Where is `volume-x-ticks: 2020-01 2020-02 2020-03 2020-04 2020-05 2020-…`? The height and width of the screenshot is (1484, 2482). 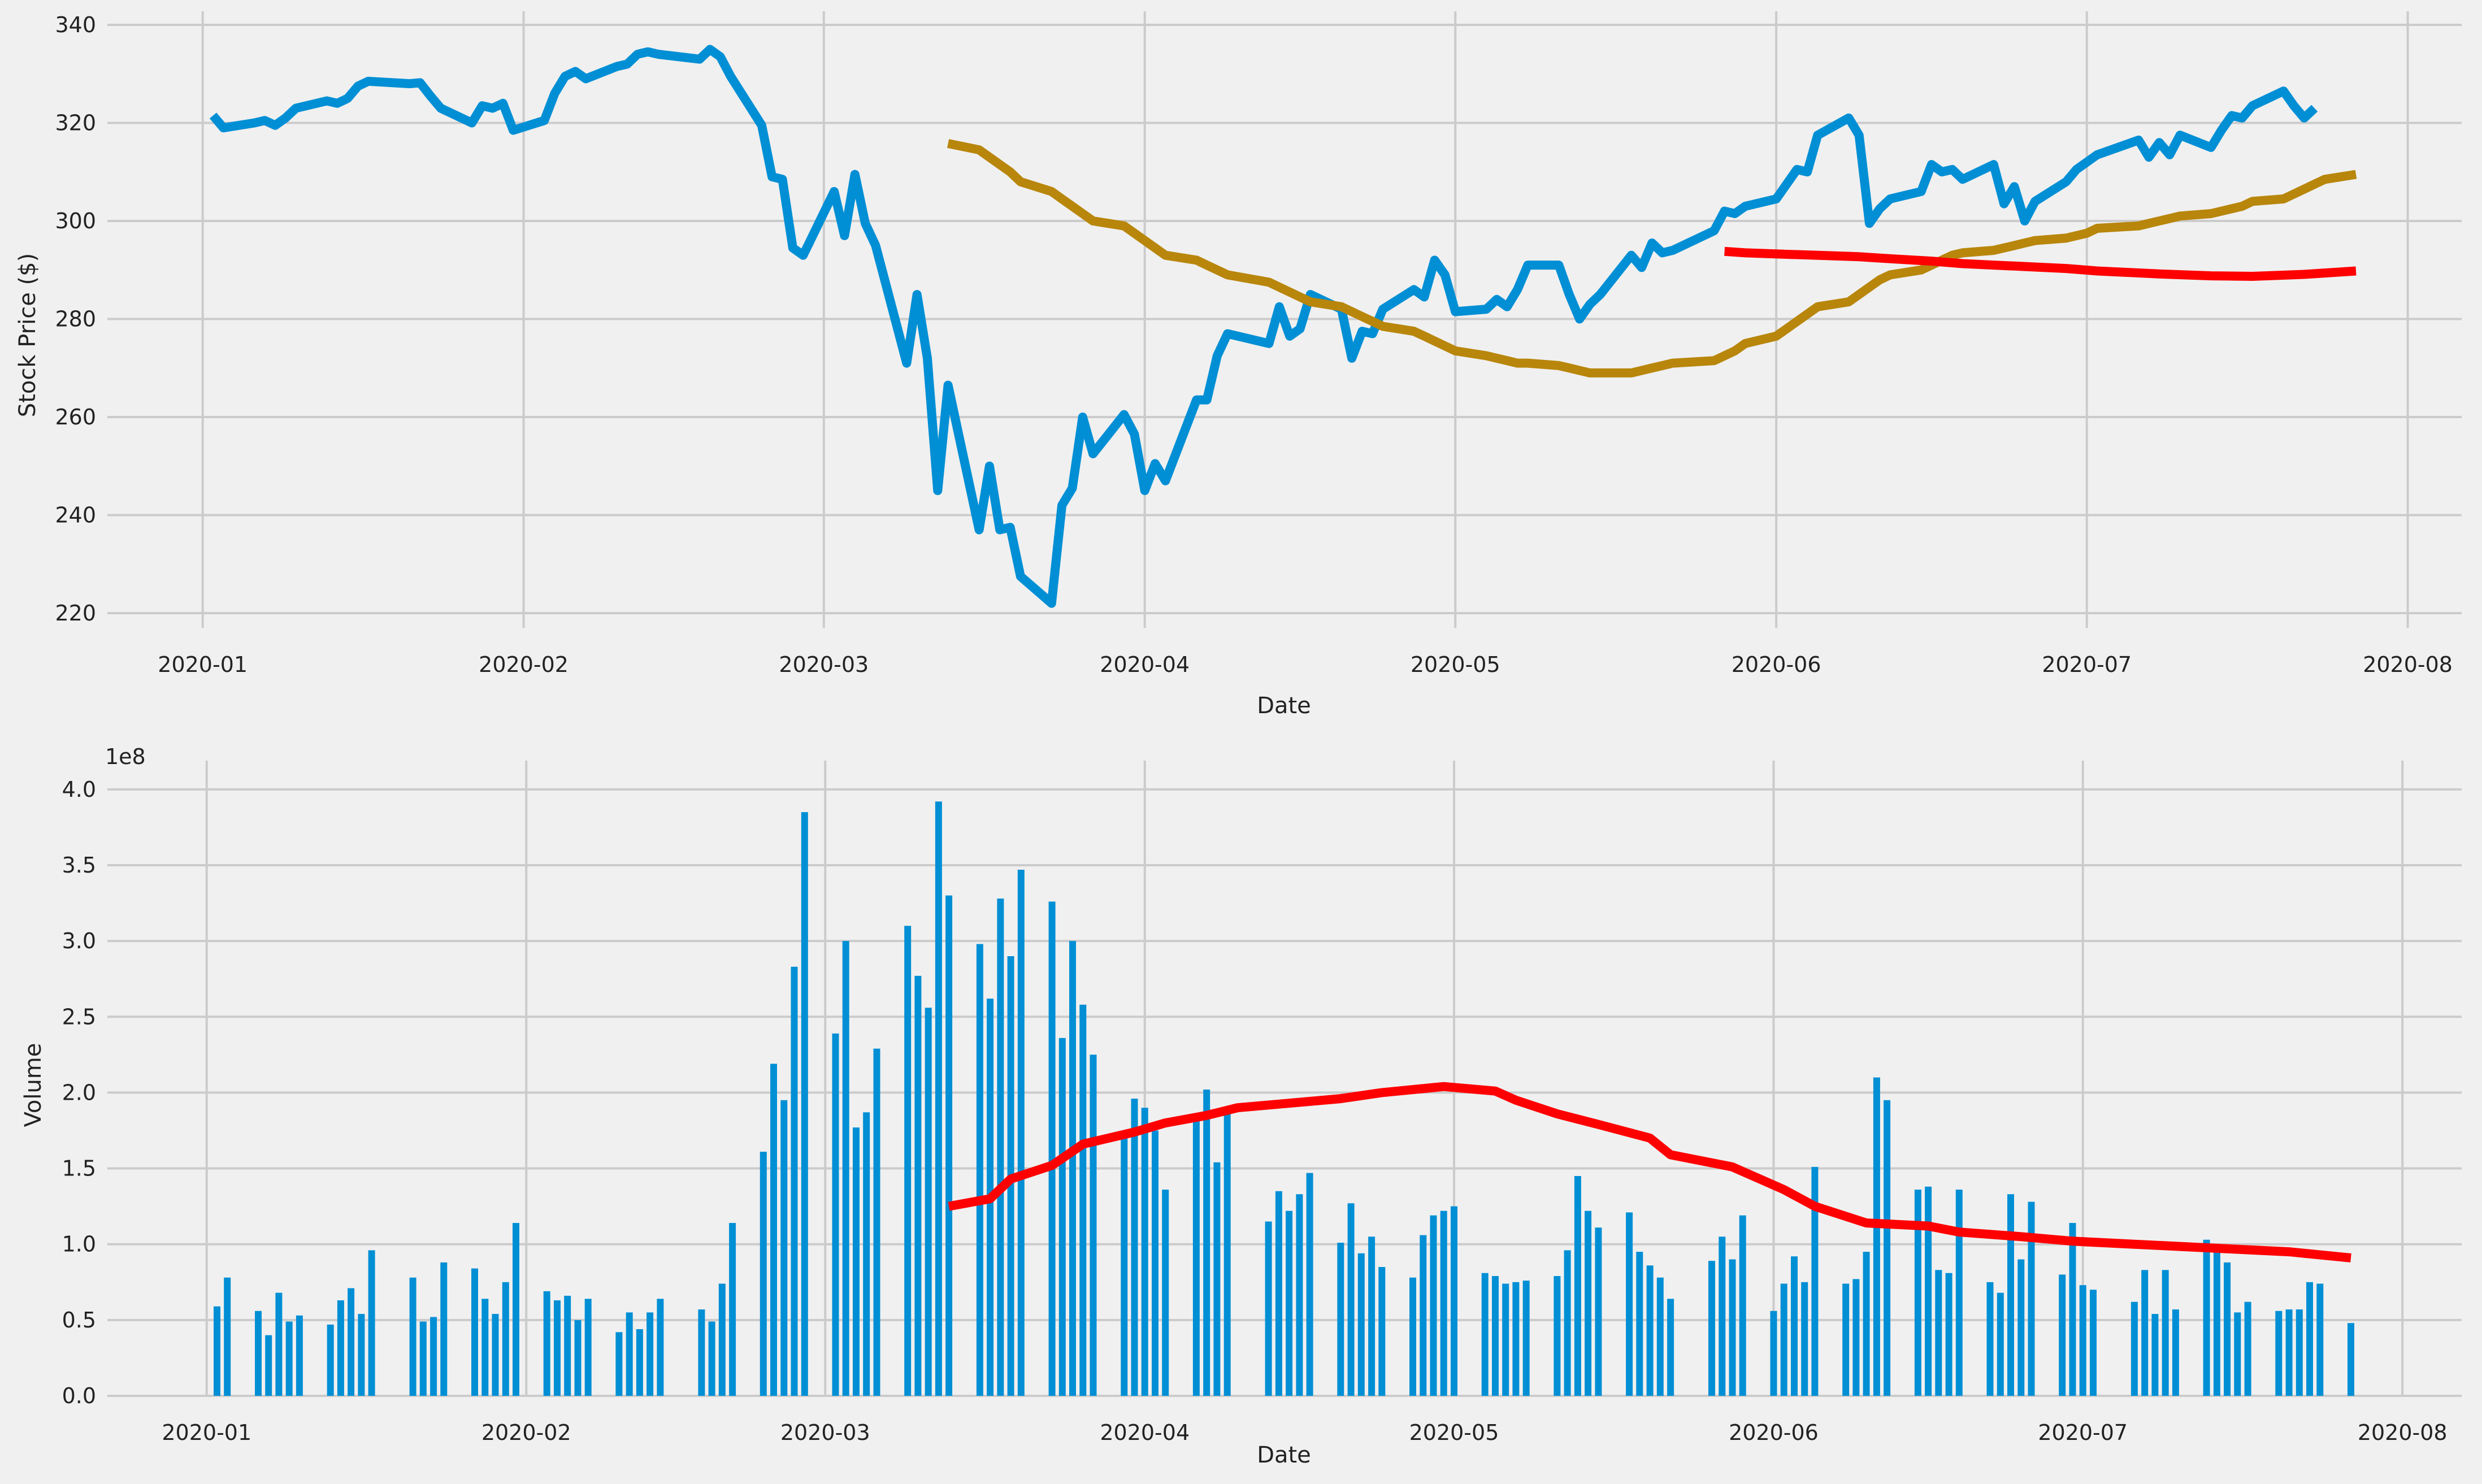
volume-x-ticks: 2020-01 2020-02 2020-03 2020-04 2020-05 2020-… is located at coordinates (1304, 1433).